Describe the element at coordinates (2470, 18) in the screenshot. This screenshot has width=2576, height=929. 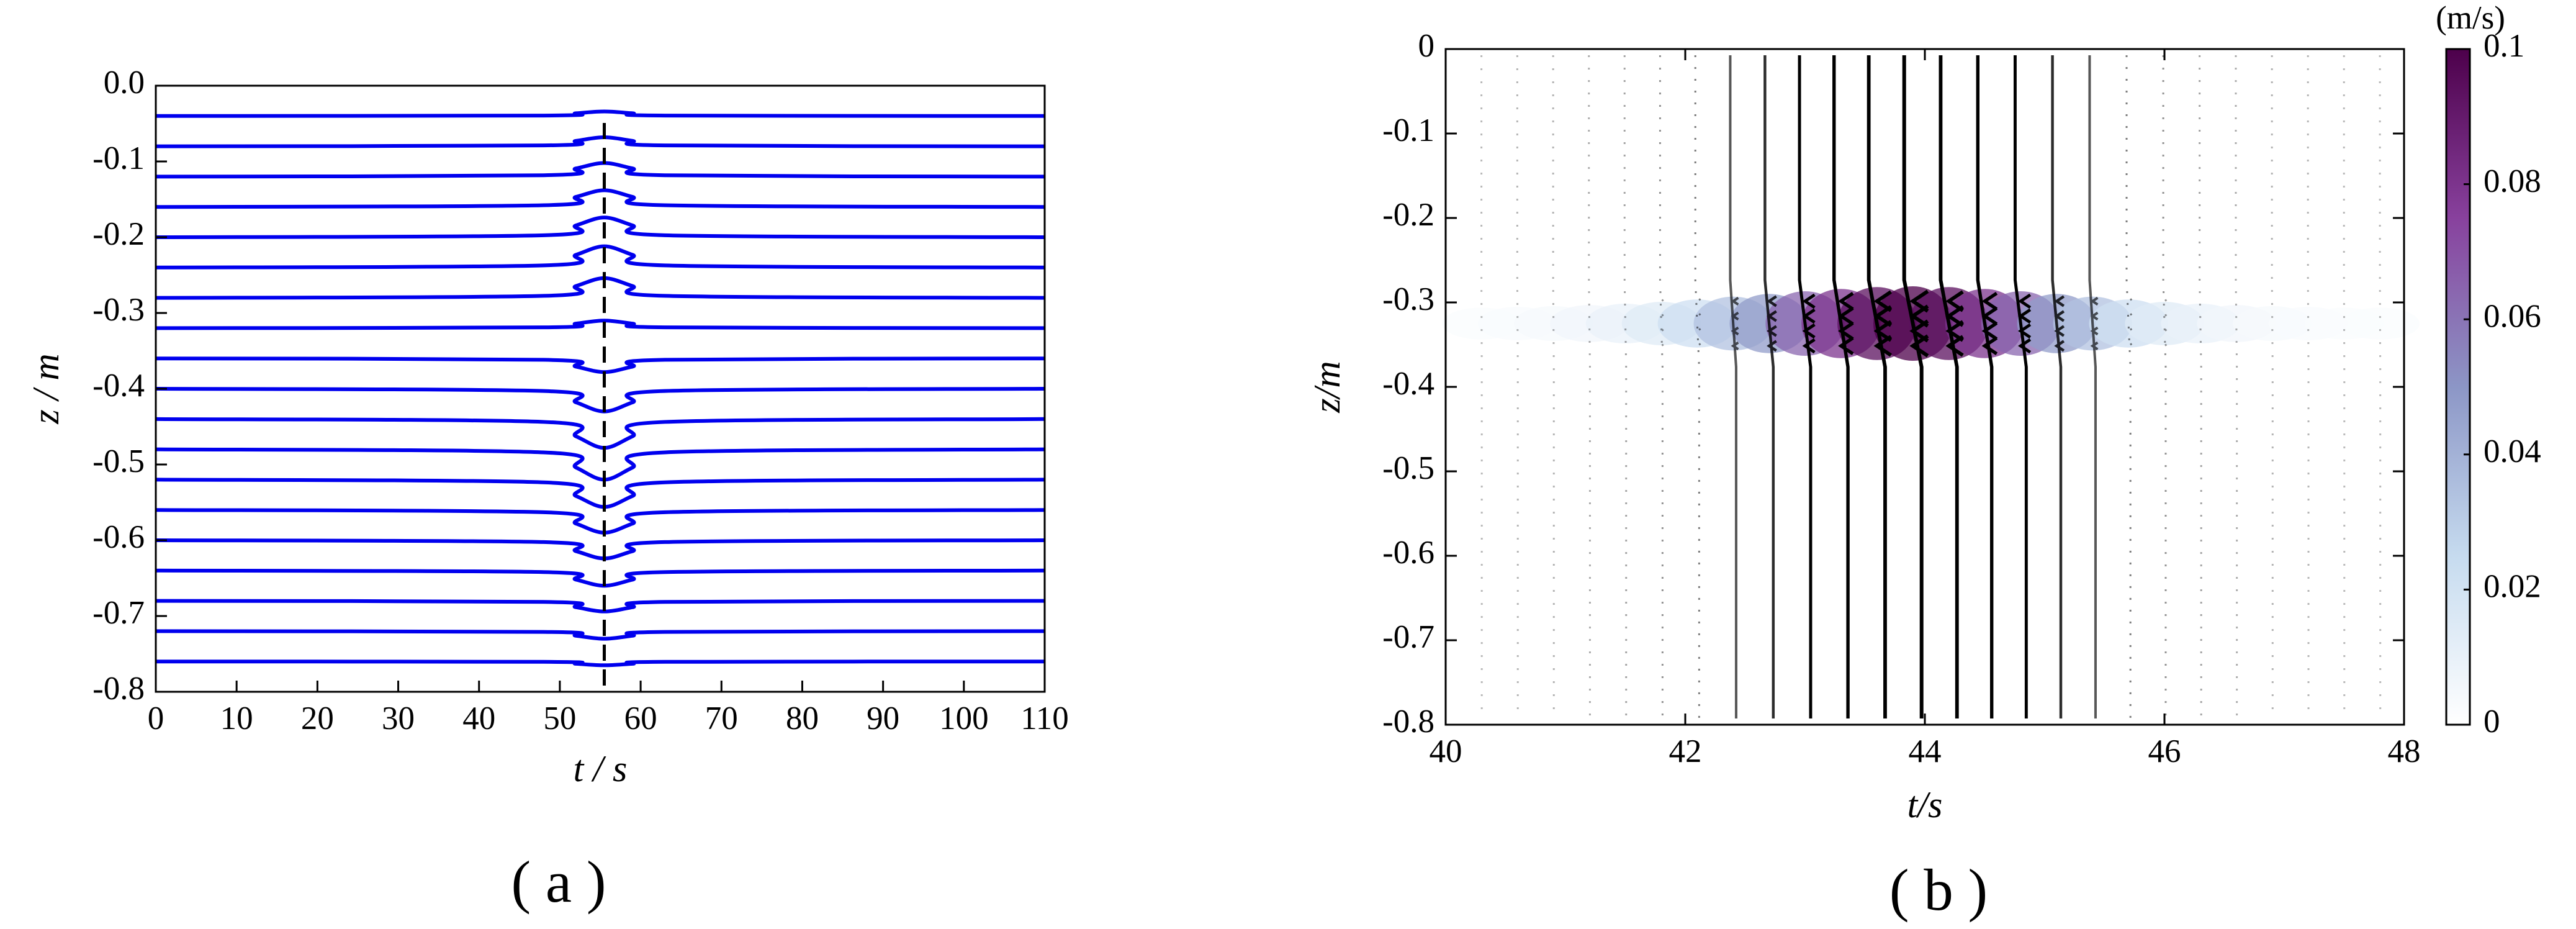
I see `colorbar-title: (m/s)` at that location.